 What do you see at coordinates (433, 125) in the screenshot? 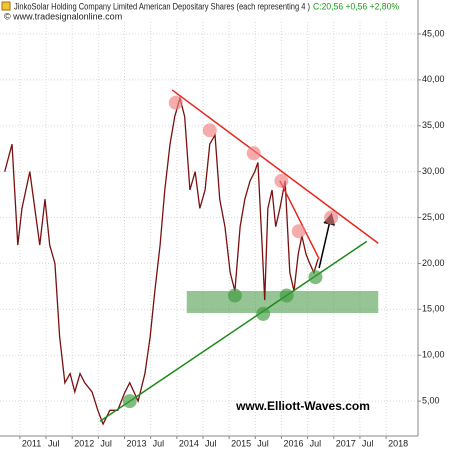
I see `y-tick-label: 35,00` at bounding box center [433, 125].